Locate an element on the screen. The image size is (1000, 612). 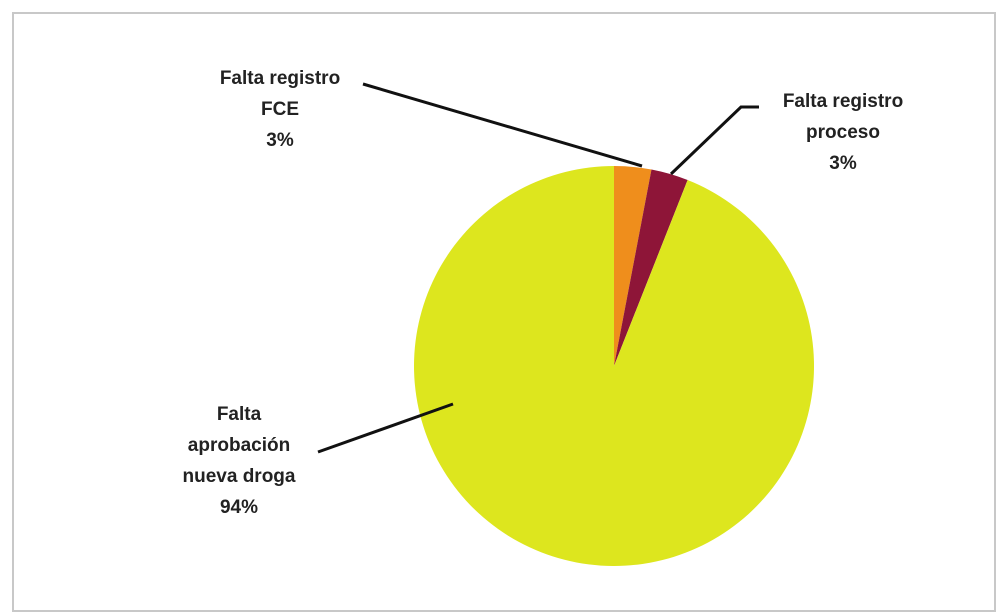
data-label-2: Falta registro proceso 3% is located at coordinates (843, 132).